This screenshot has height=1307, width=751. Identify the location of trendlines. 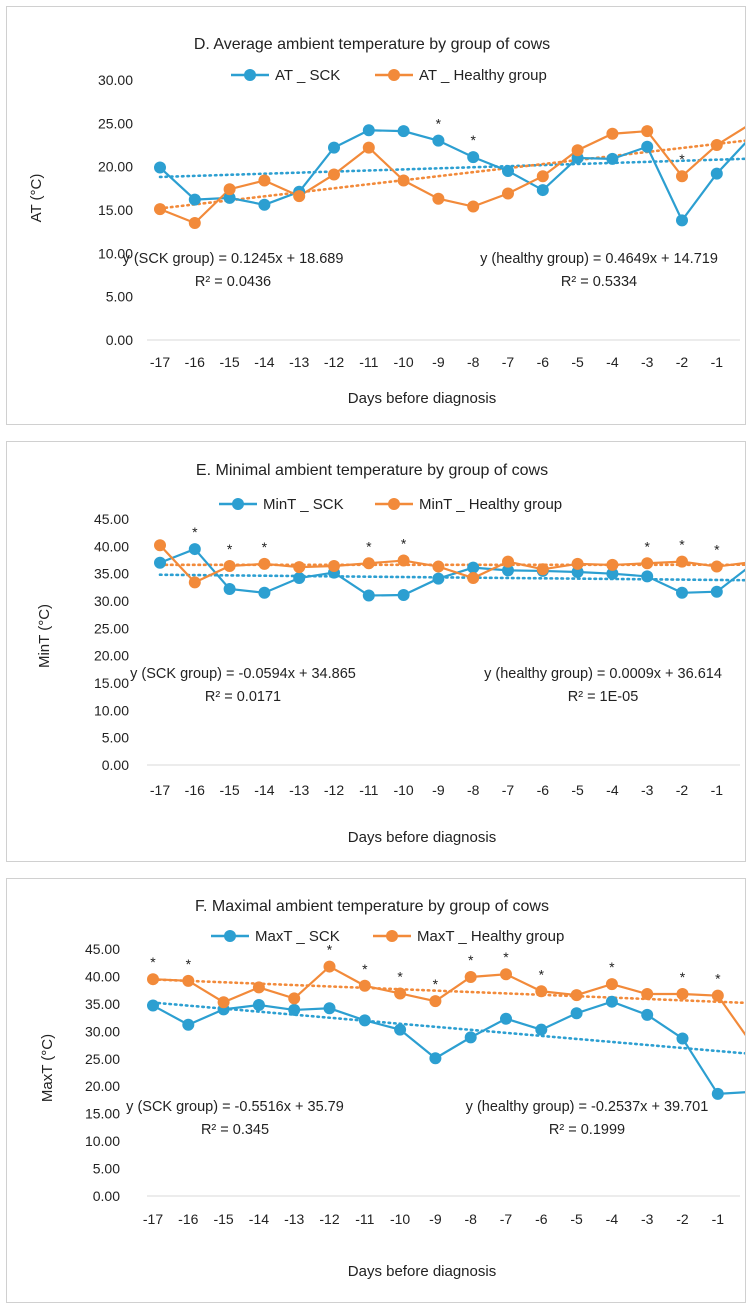
(451, 174).